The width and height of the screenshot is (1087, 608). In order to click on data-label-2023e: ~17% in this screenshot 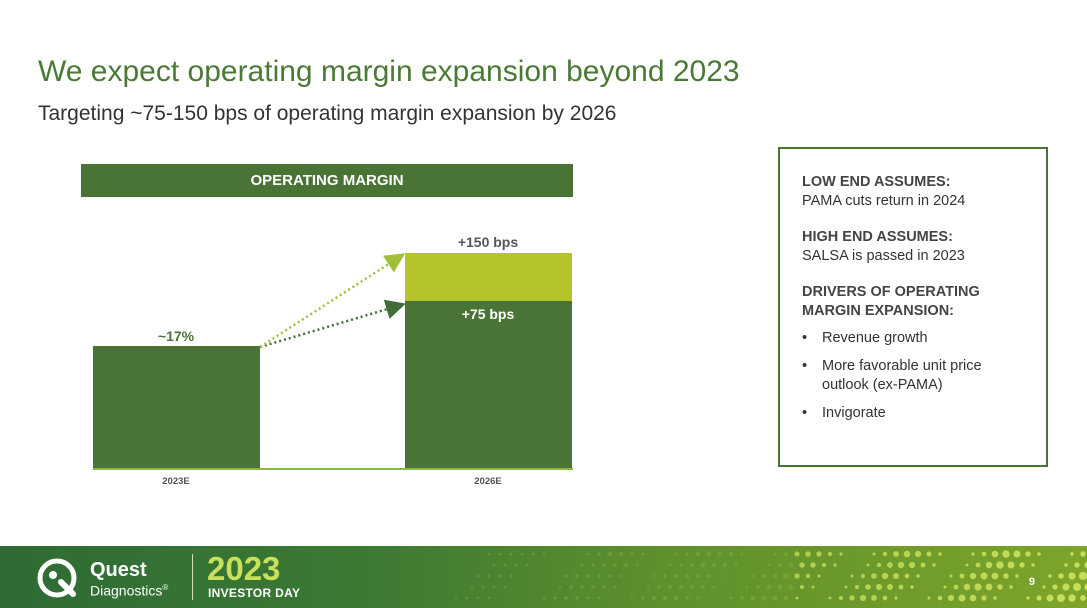, I will do `click(176, 336)`.